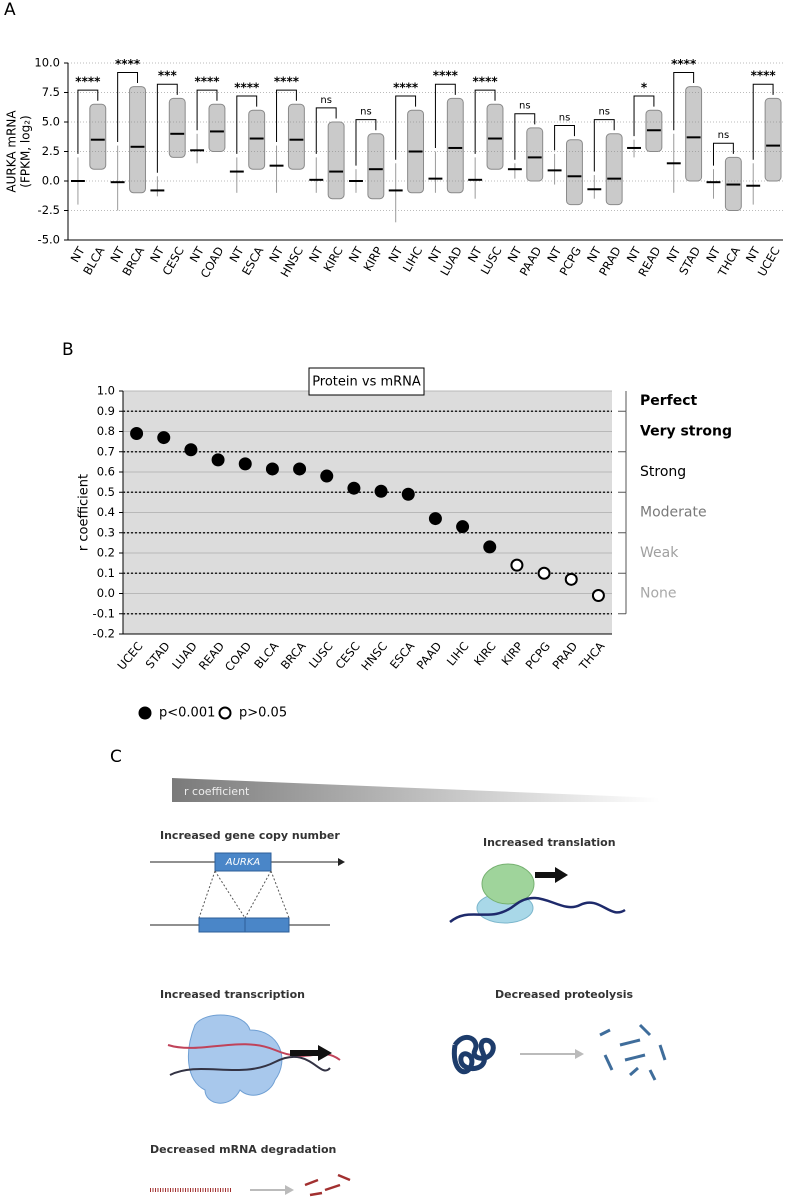  I want to click on x-tick-label: PCPG, so click(538, 655).